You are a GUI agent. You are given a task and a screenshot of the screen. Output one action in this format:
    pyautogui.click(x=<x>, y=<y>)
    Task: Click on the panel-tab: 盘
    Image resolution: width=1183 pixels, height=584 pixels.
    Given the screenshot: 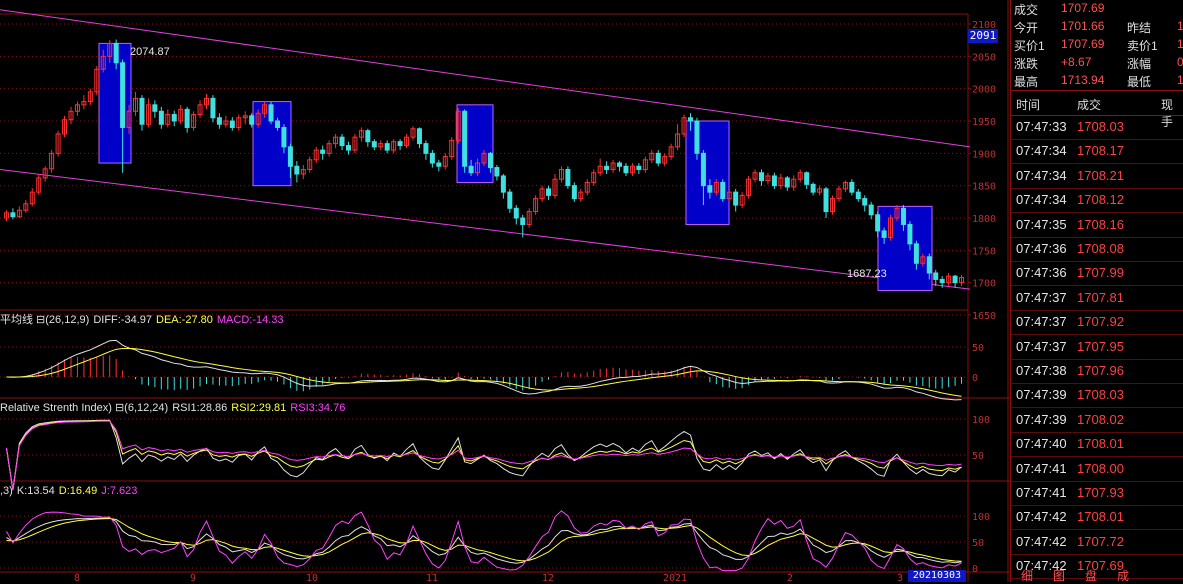 What is the action you would take?
    pyautogui.click(x=1091, y=576)
    